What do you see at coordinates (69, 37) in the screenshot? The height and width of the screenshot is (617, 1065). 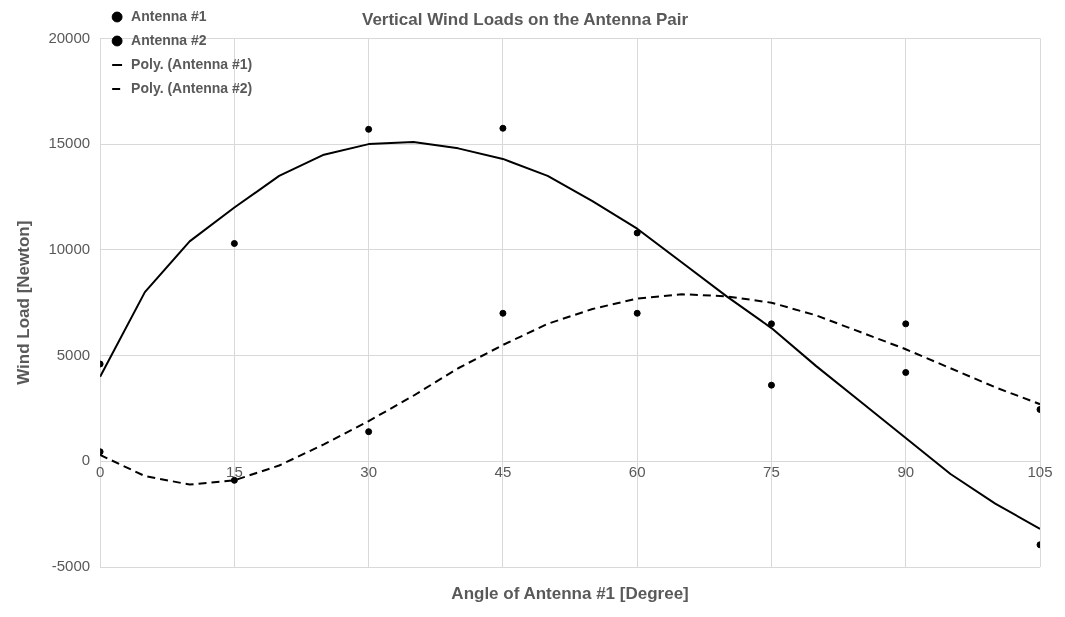 I see `y-tick-label: 20000` at bounding box center [69, 37].